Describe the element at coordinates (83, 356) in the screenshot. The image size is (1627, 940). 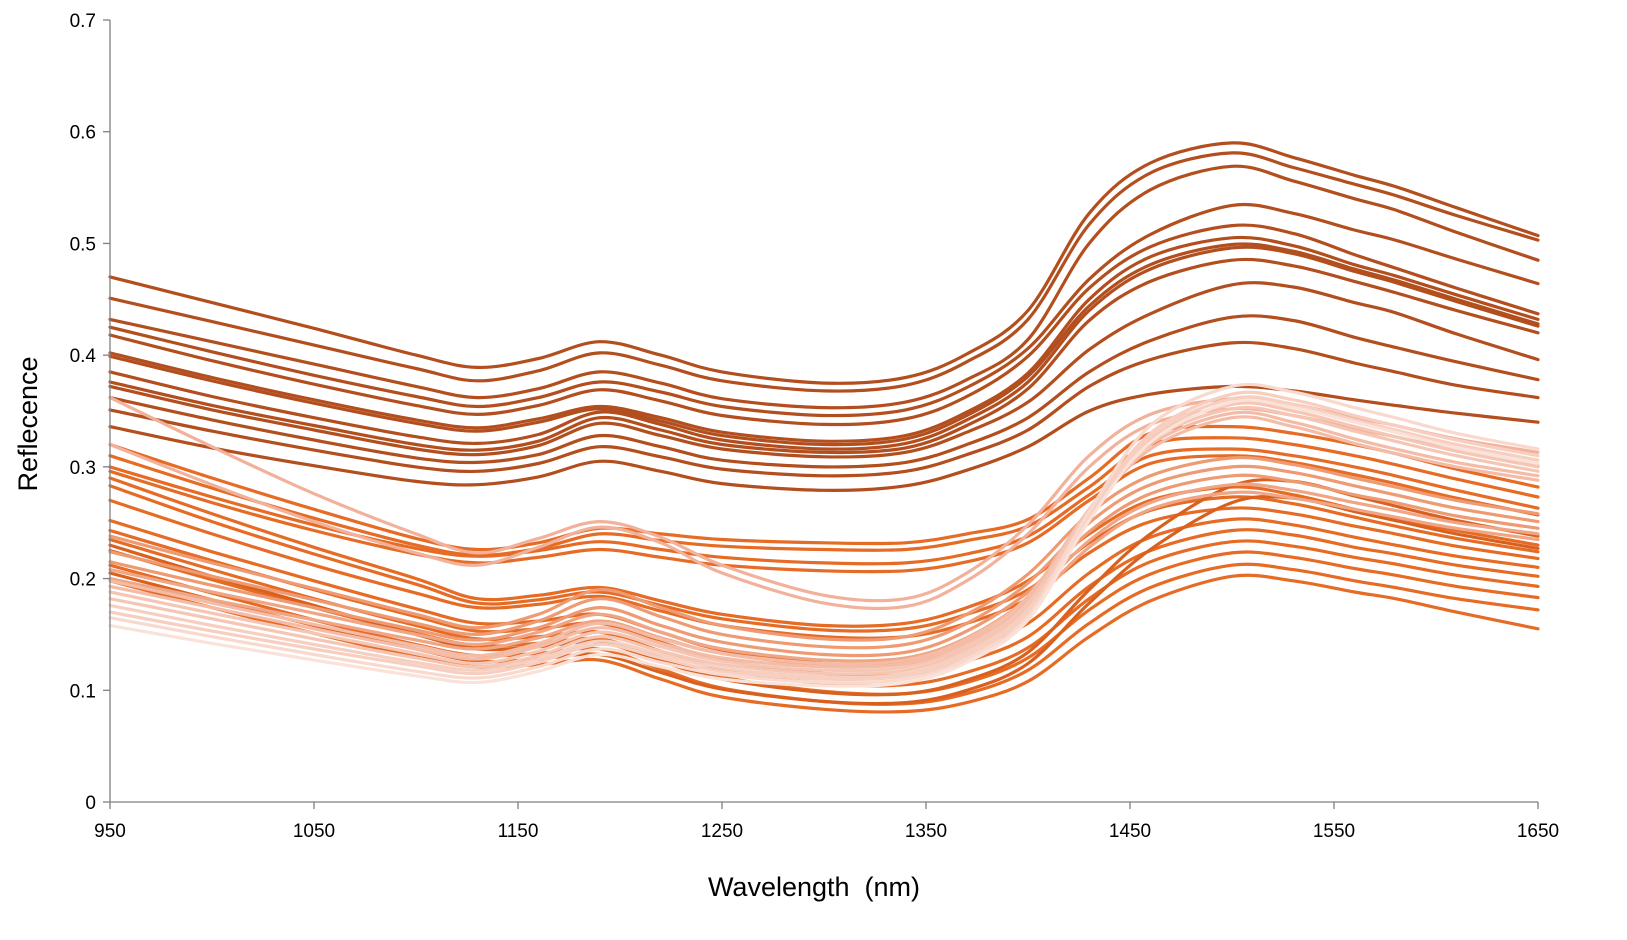
I see `y-tick-label: 0.4` at that location.